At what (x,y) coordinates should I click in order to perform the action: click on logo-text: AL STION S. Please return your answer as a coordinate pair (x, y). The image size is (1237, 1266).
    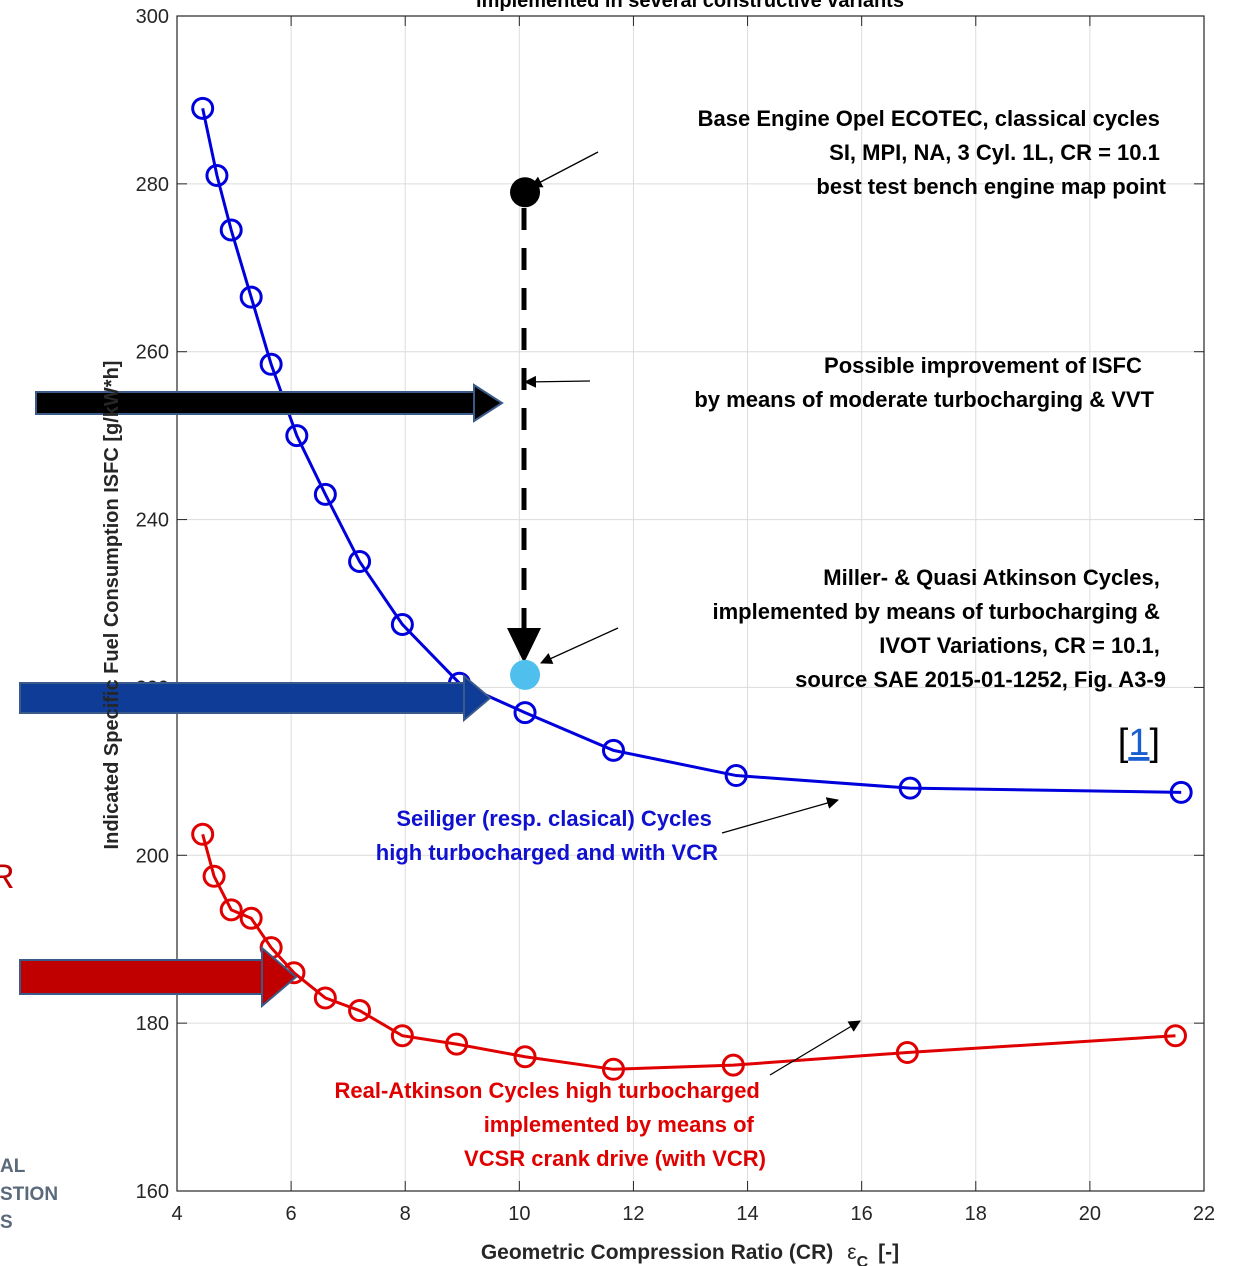
    Looking at the image, I should click on (31, 1194).